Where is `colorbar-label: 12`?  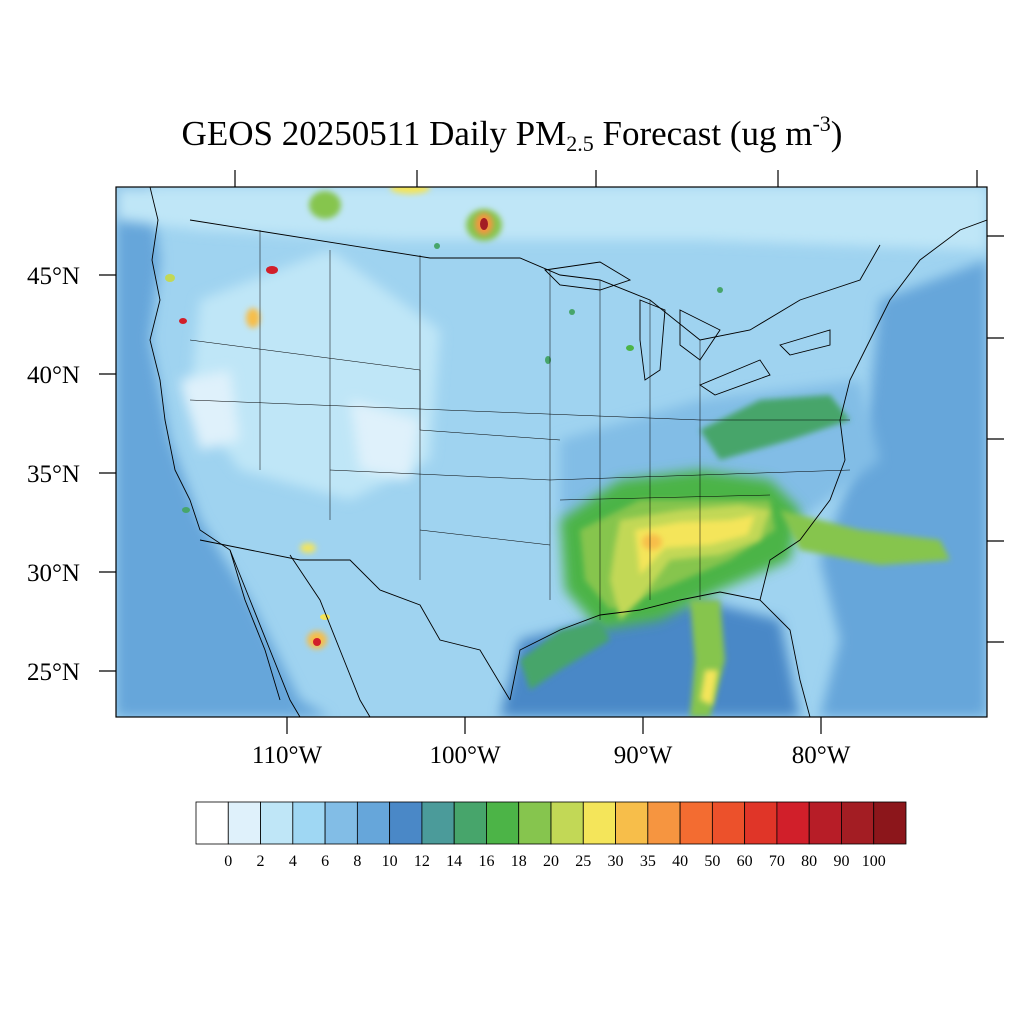
colorbar-label: 12 is located at coordinates (422, 861).